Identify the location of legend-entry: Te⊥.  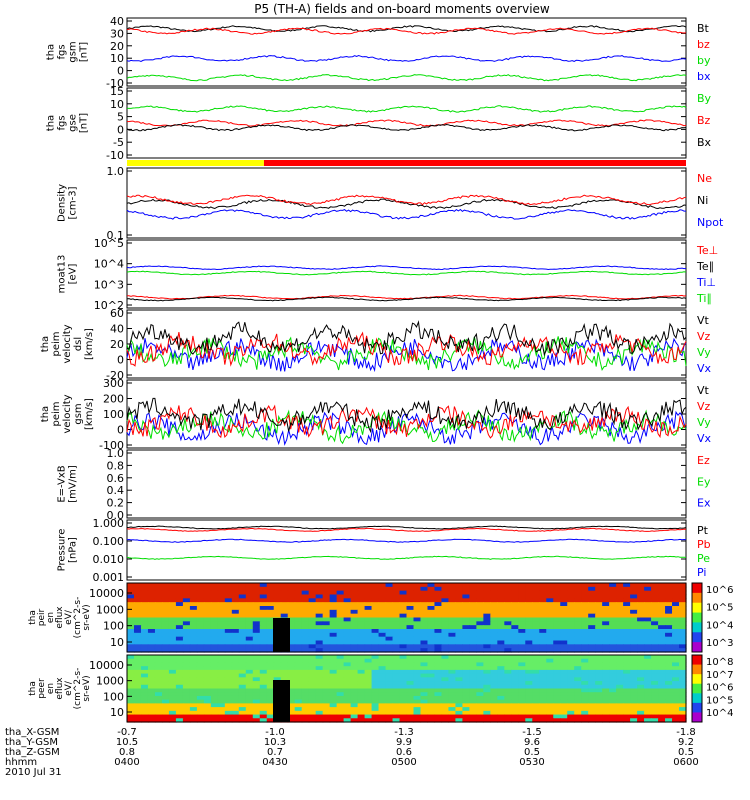
(707, 250).